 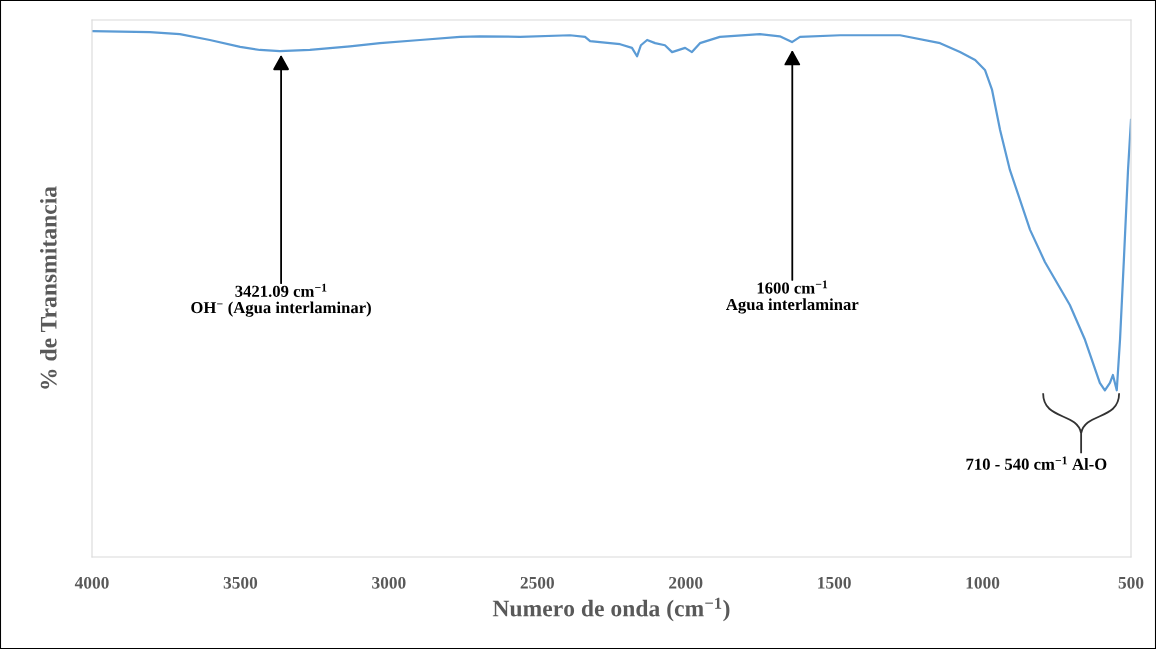 I want to click on x-tick-label: 2000, so click(x=686, y=582).